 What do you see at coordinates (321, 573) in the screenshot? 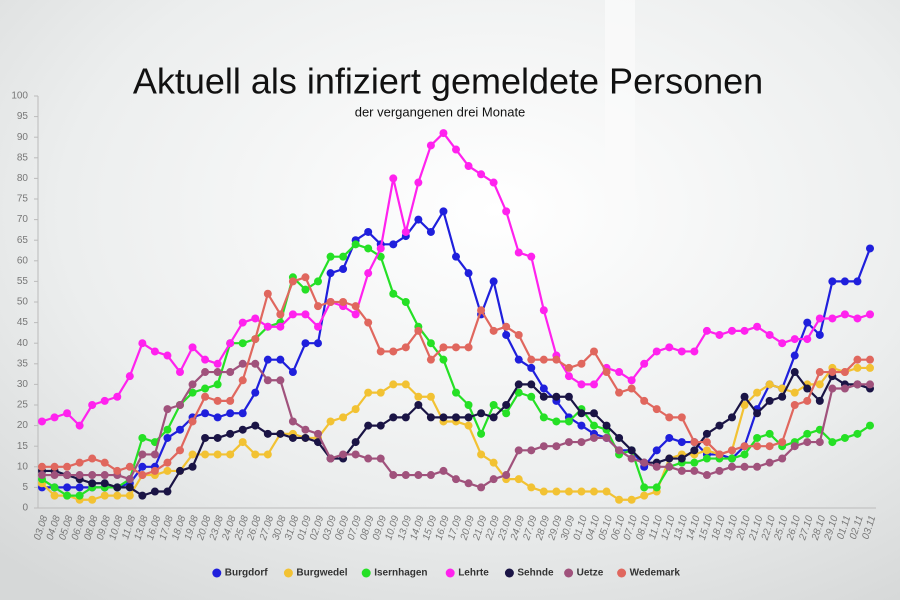
I see `legend-label: Burgwedel` at bounding box center [321, 573].